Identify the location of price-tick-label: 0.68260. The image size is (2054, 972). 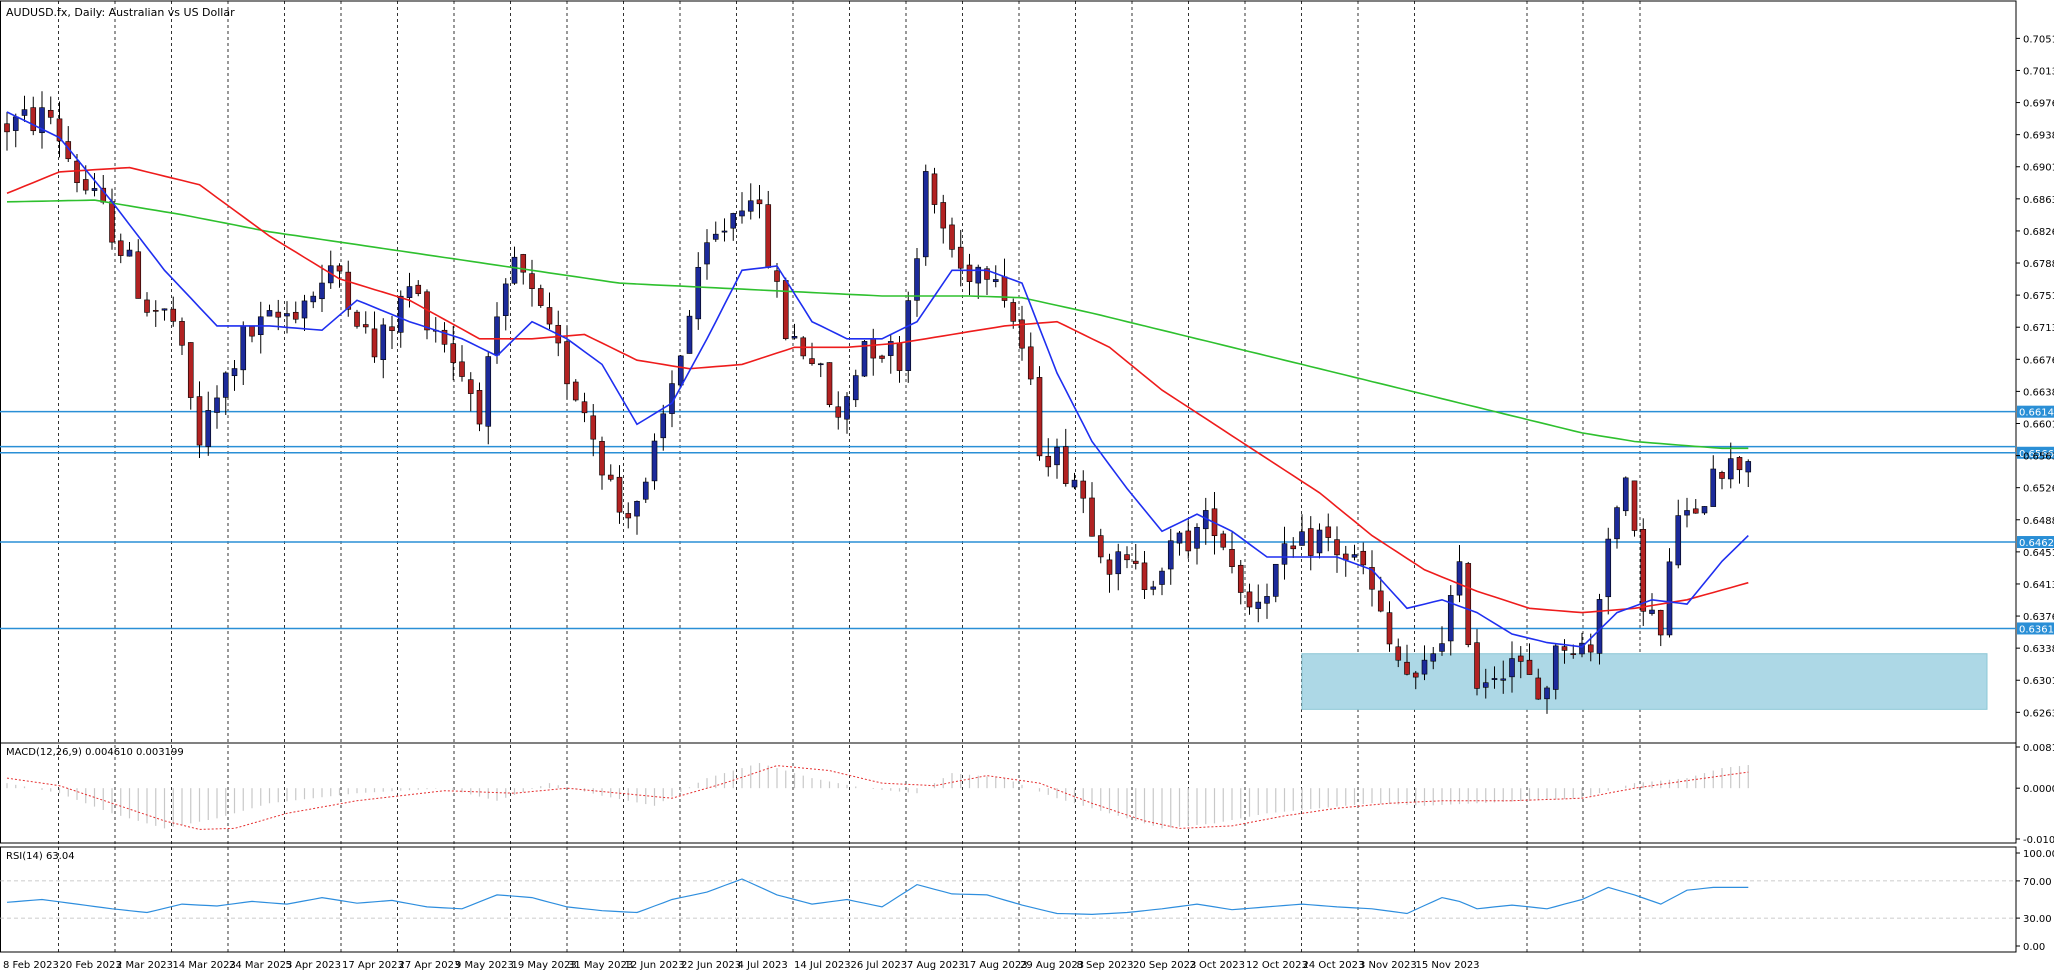
(2038, 232).